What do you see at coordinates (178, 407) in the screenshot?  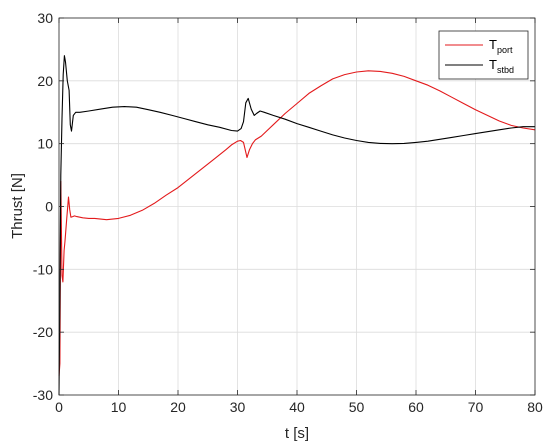 I see `x-tick-label: 20` at bounding box center [178, 407].